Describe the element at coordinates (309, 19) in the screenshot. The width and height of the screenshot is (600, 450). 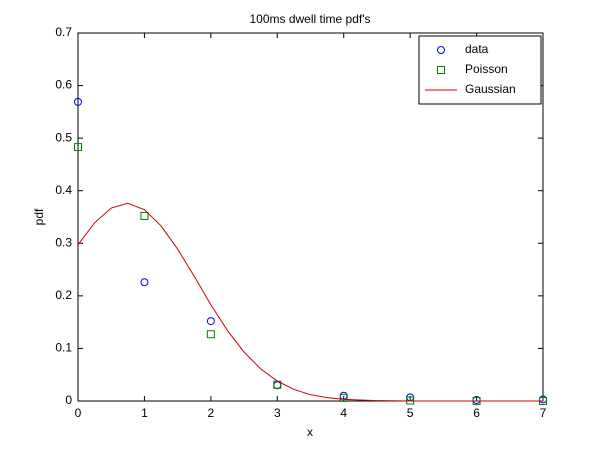
I see `chart-title: 100ms dwell time pdf's` at that location.